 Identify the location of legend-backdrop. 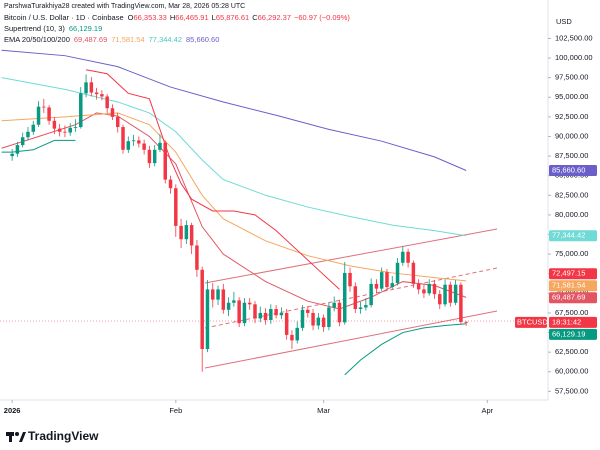
(150, 23).